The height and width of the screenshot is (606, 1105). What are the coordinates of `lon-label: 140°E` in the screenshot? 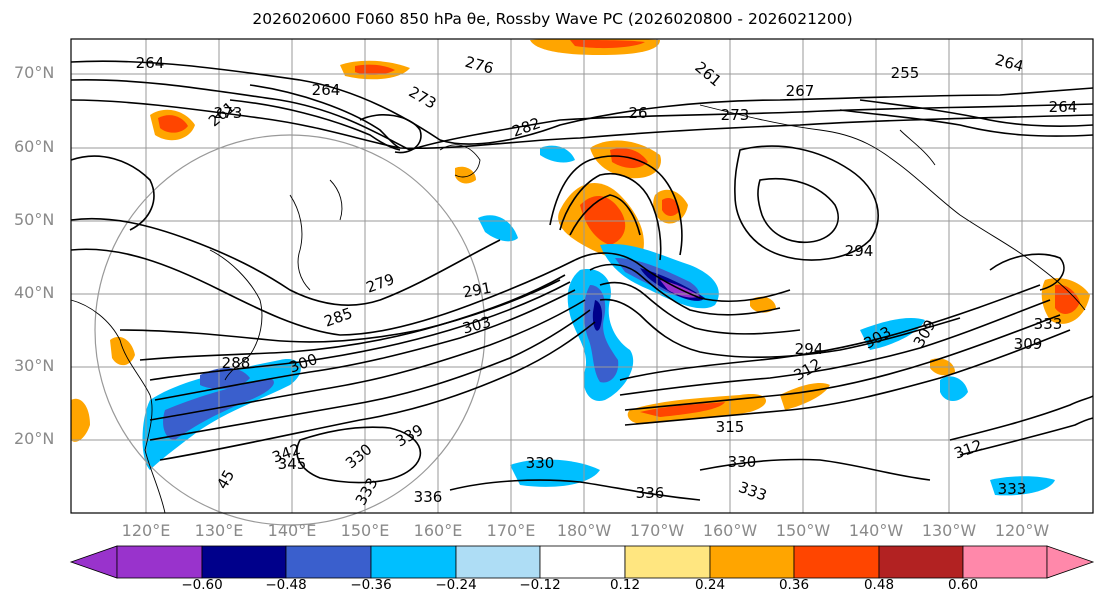 It's located at (292, 530).